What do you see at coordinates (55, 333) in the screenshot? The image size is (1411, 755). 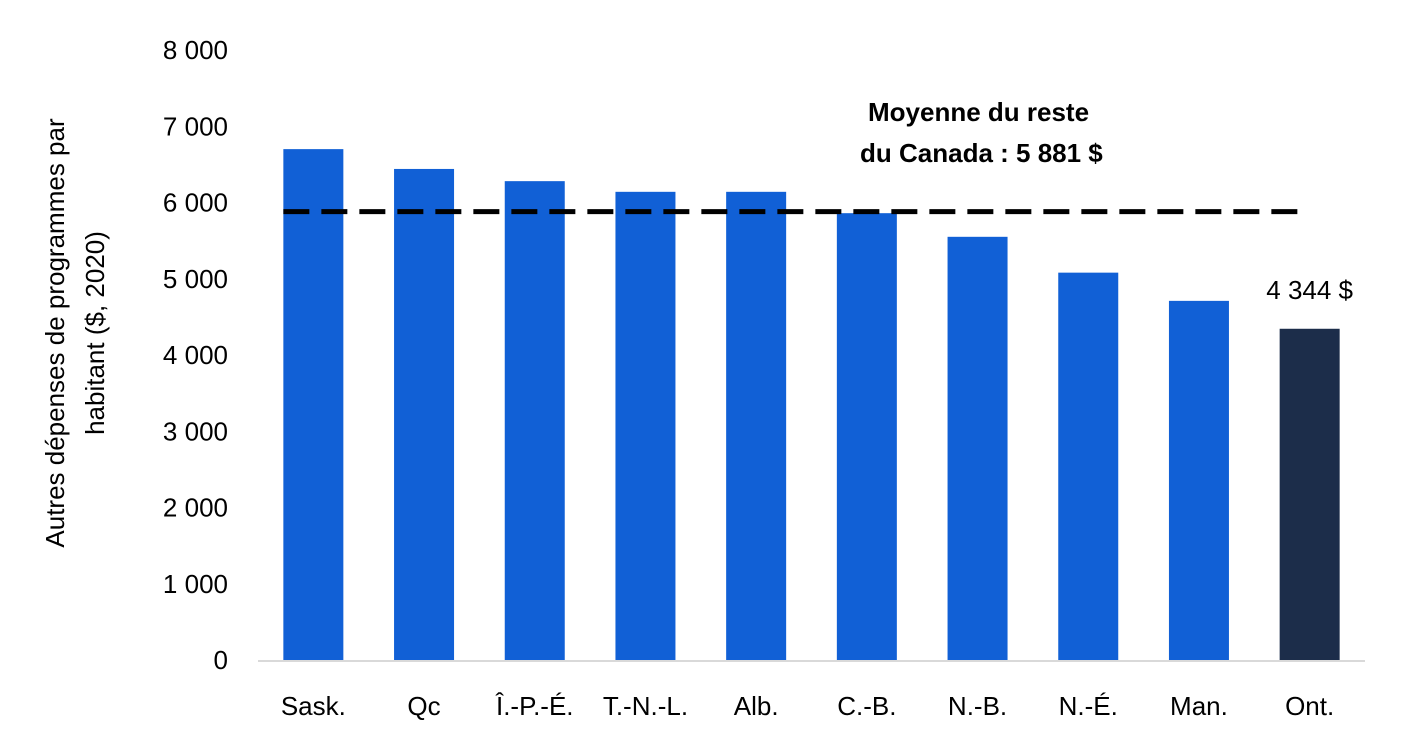 I see `y-axis-label-line-1: Autres dépenses de programmes par` at bounding box center [55, 333].